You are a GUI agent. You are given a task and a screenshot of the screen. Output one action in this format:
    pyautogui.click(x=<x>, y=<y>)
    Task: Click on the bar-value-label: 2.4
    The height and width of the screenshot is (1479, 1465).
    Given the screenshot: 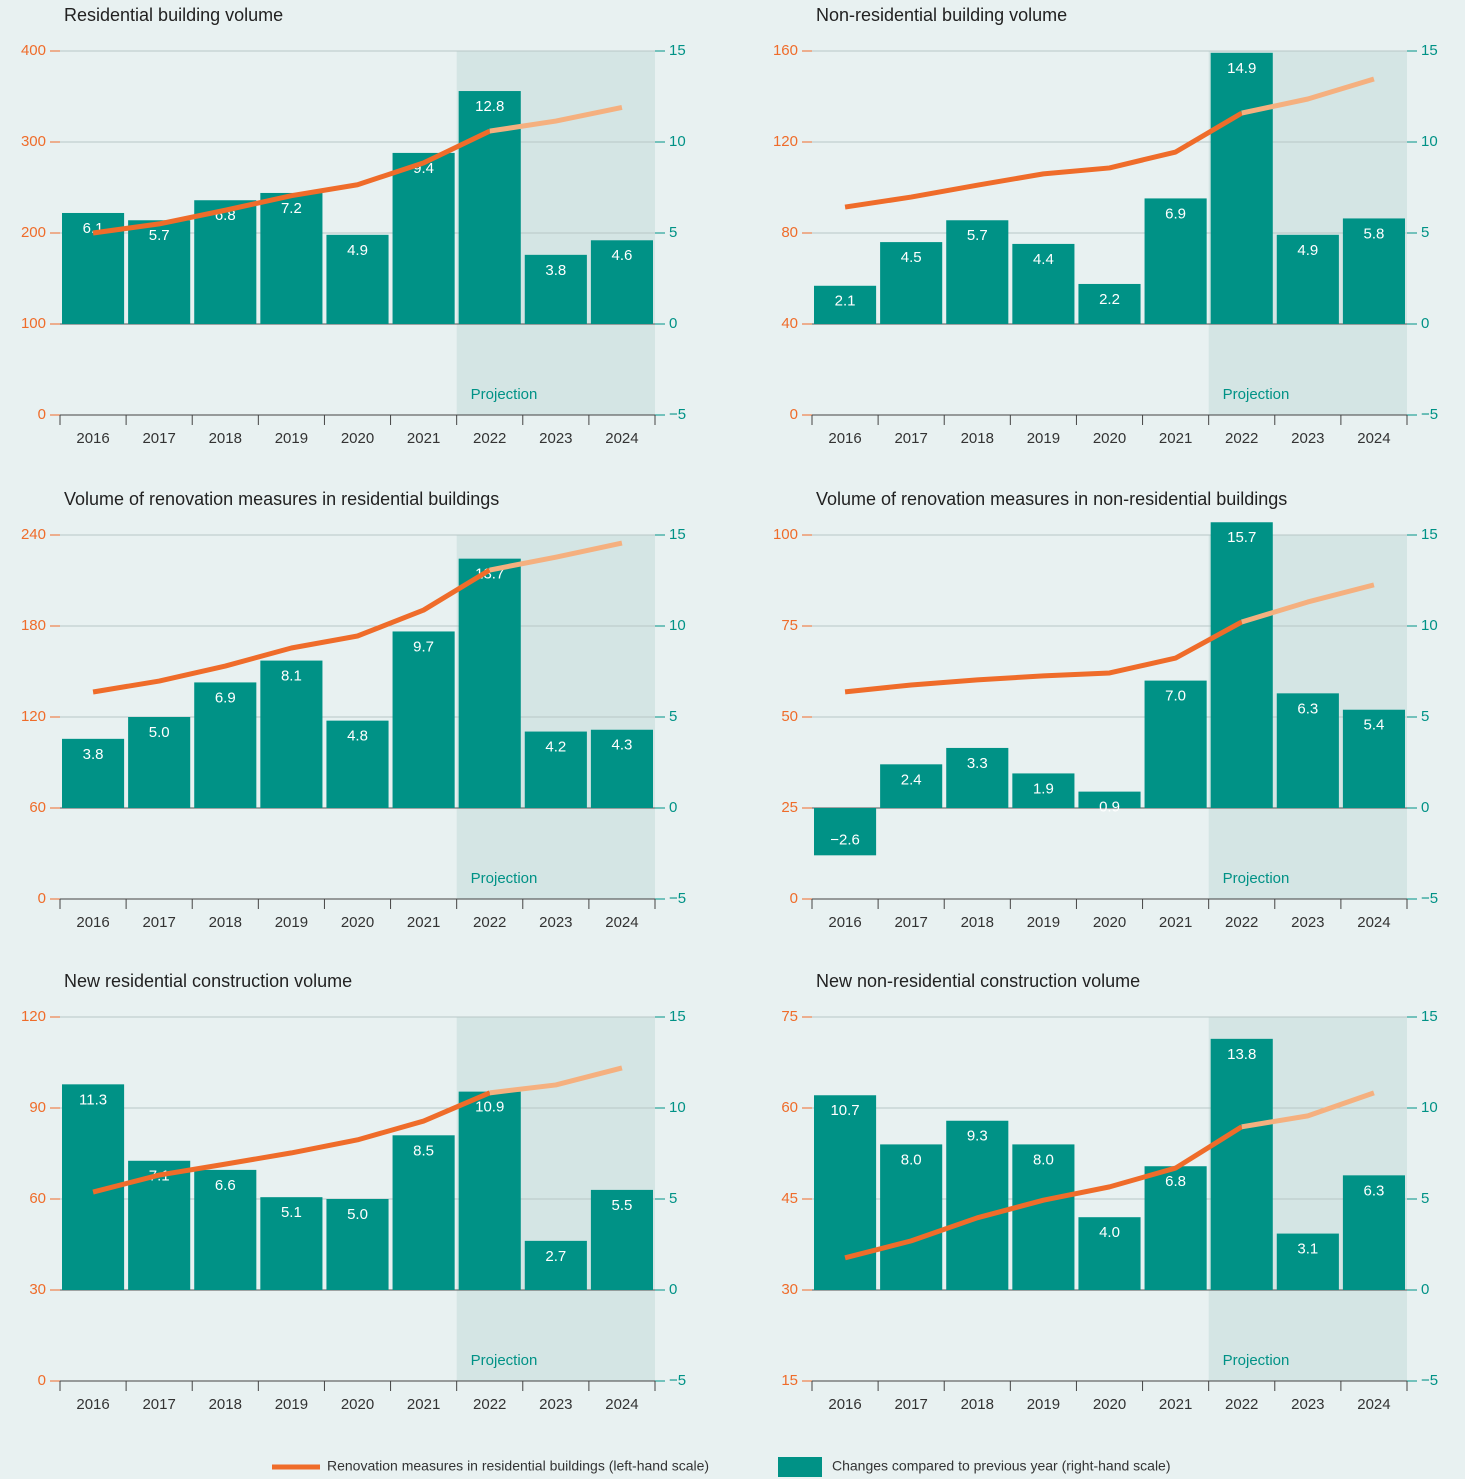 What is the action you would take?
    pyautogui.click(x=911, y=779)
    